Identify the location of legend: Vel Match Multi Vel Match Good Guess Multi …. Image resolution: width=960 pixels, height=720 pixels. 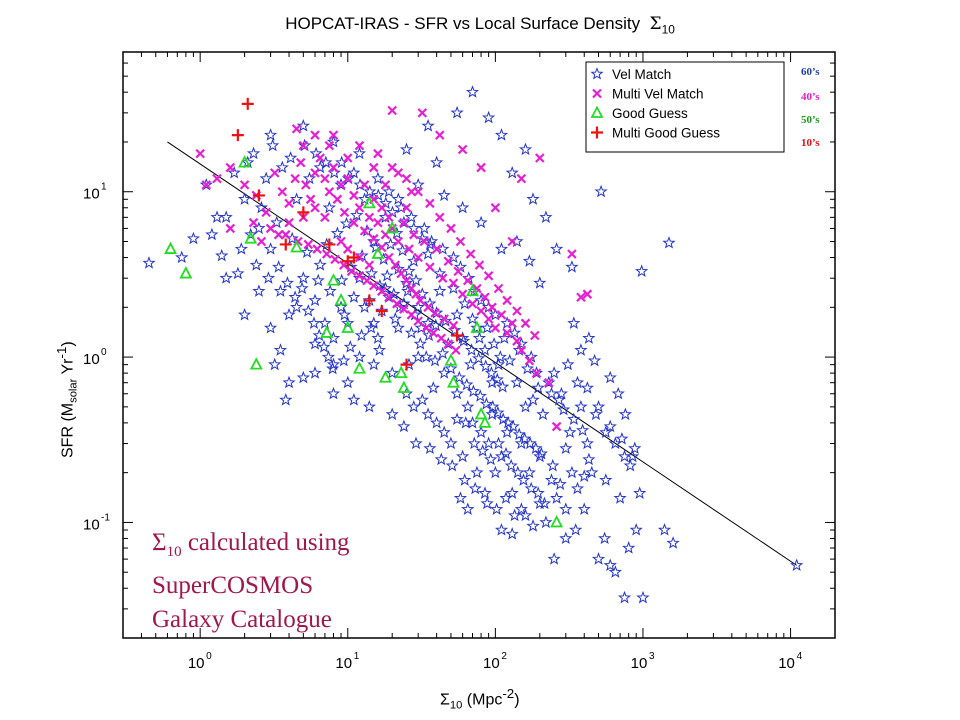
(685, 107).